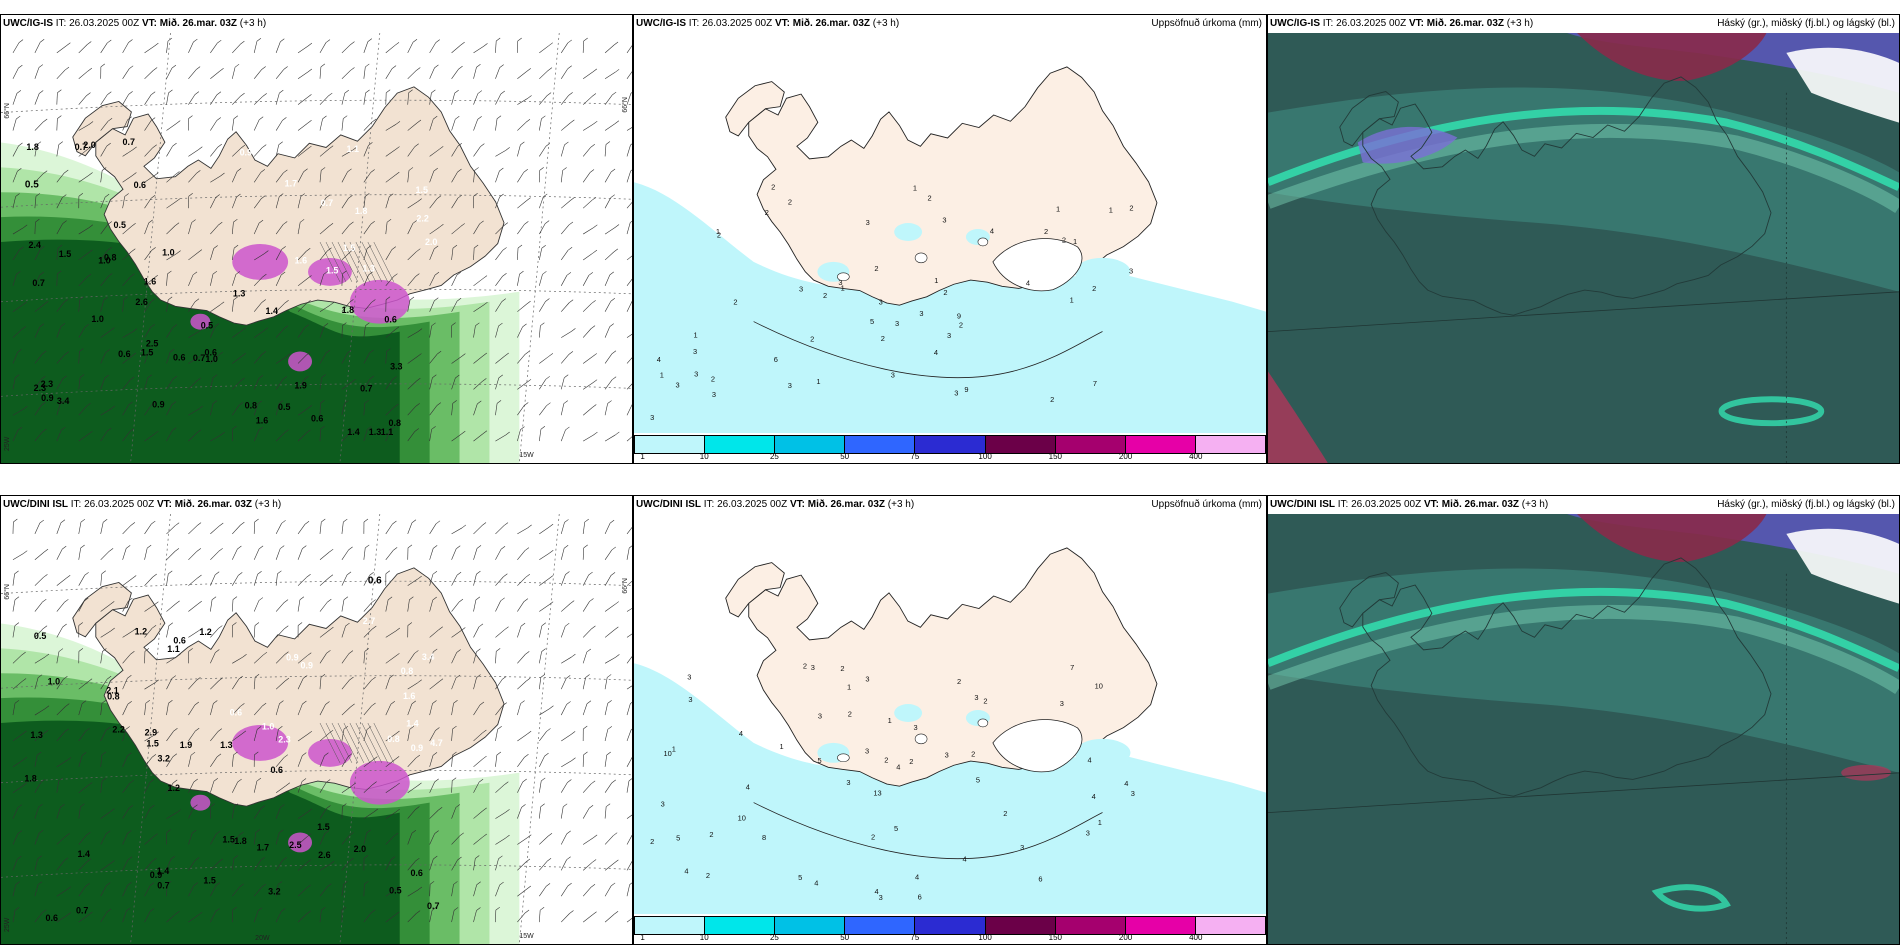 The image size is (1900, 950). I want to click on graticule-label: 25W, so click(7, 924).